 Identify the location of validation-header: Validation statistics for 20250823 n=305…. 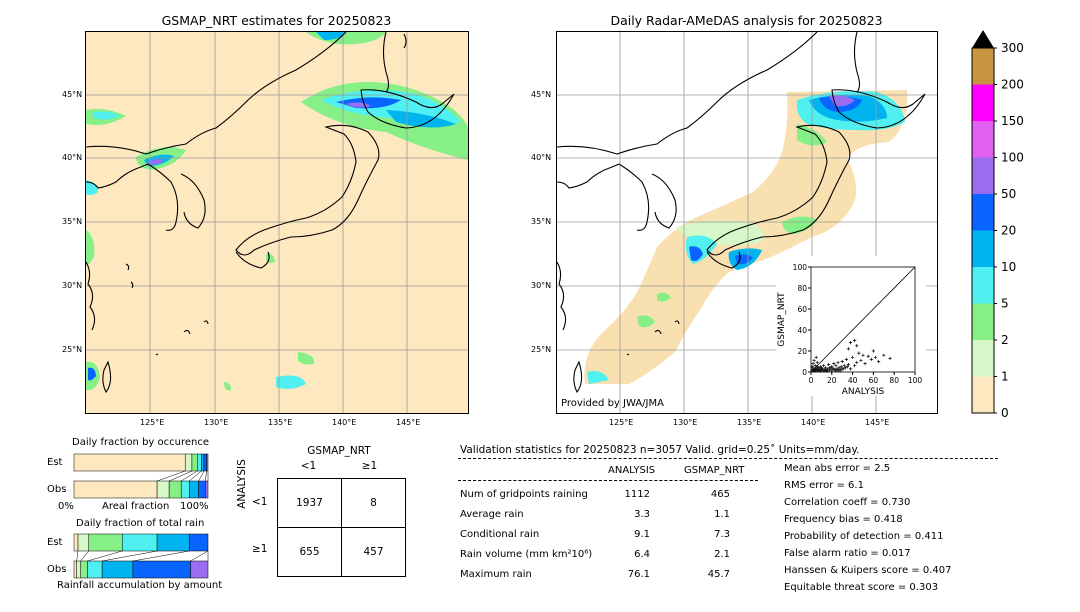
(660, 450).